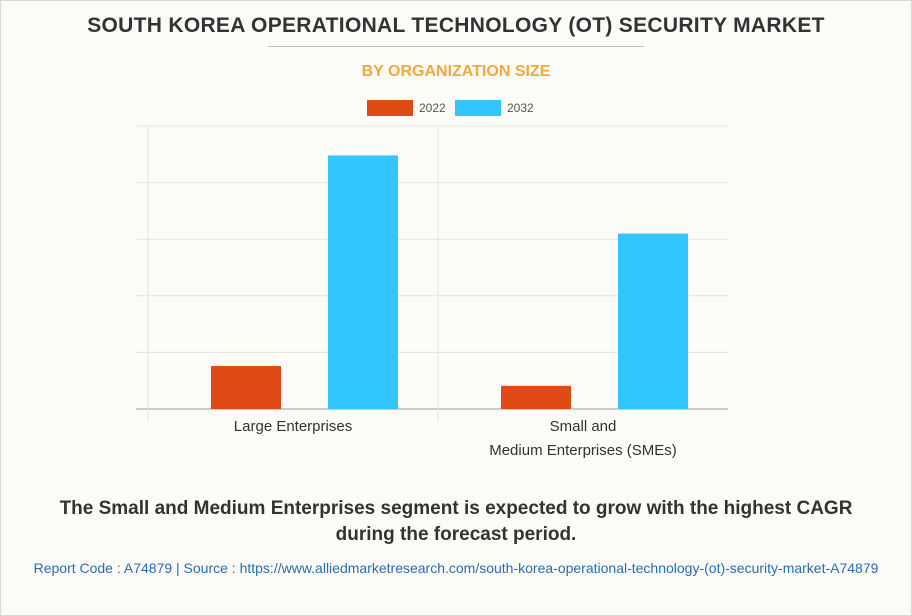  Describe the element at coordinates (520, 108) in the screenshot. I see `legend-label-2032: 2032` at that location.